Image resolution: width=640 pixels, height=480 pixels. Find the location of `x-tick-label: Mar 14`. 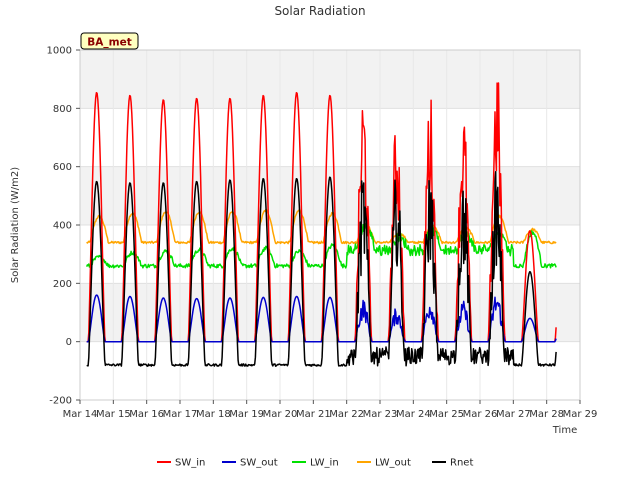

x-tick-label: Mar 14 is located at coordinates (80, 414).